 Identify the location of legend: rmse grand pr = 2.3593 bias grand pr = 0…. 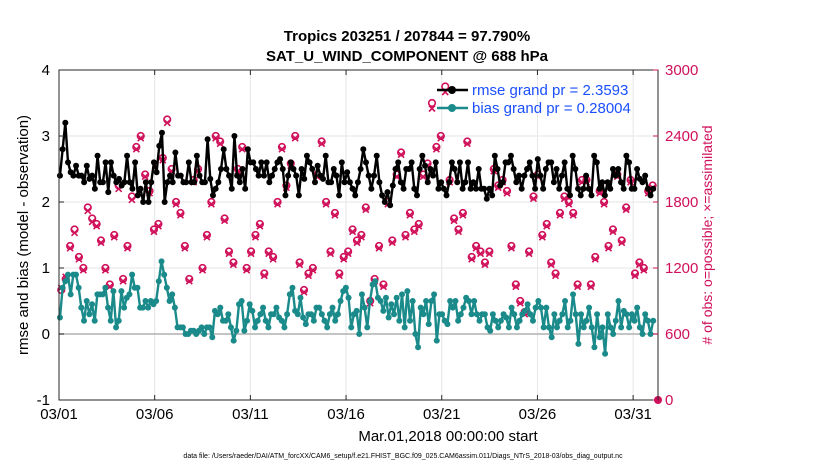
(534, 99).